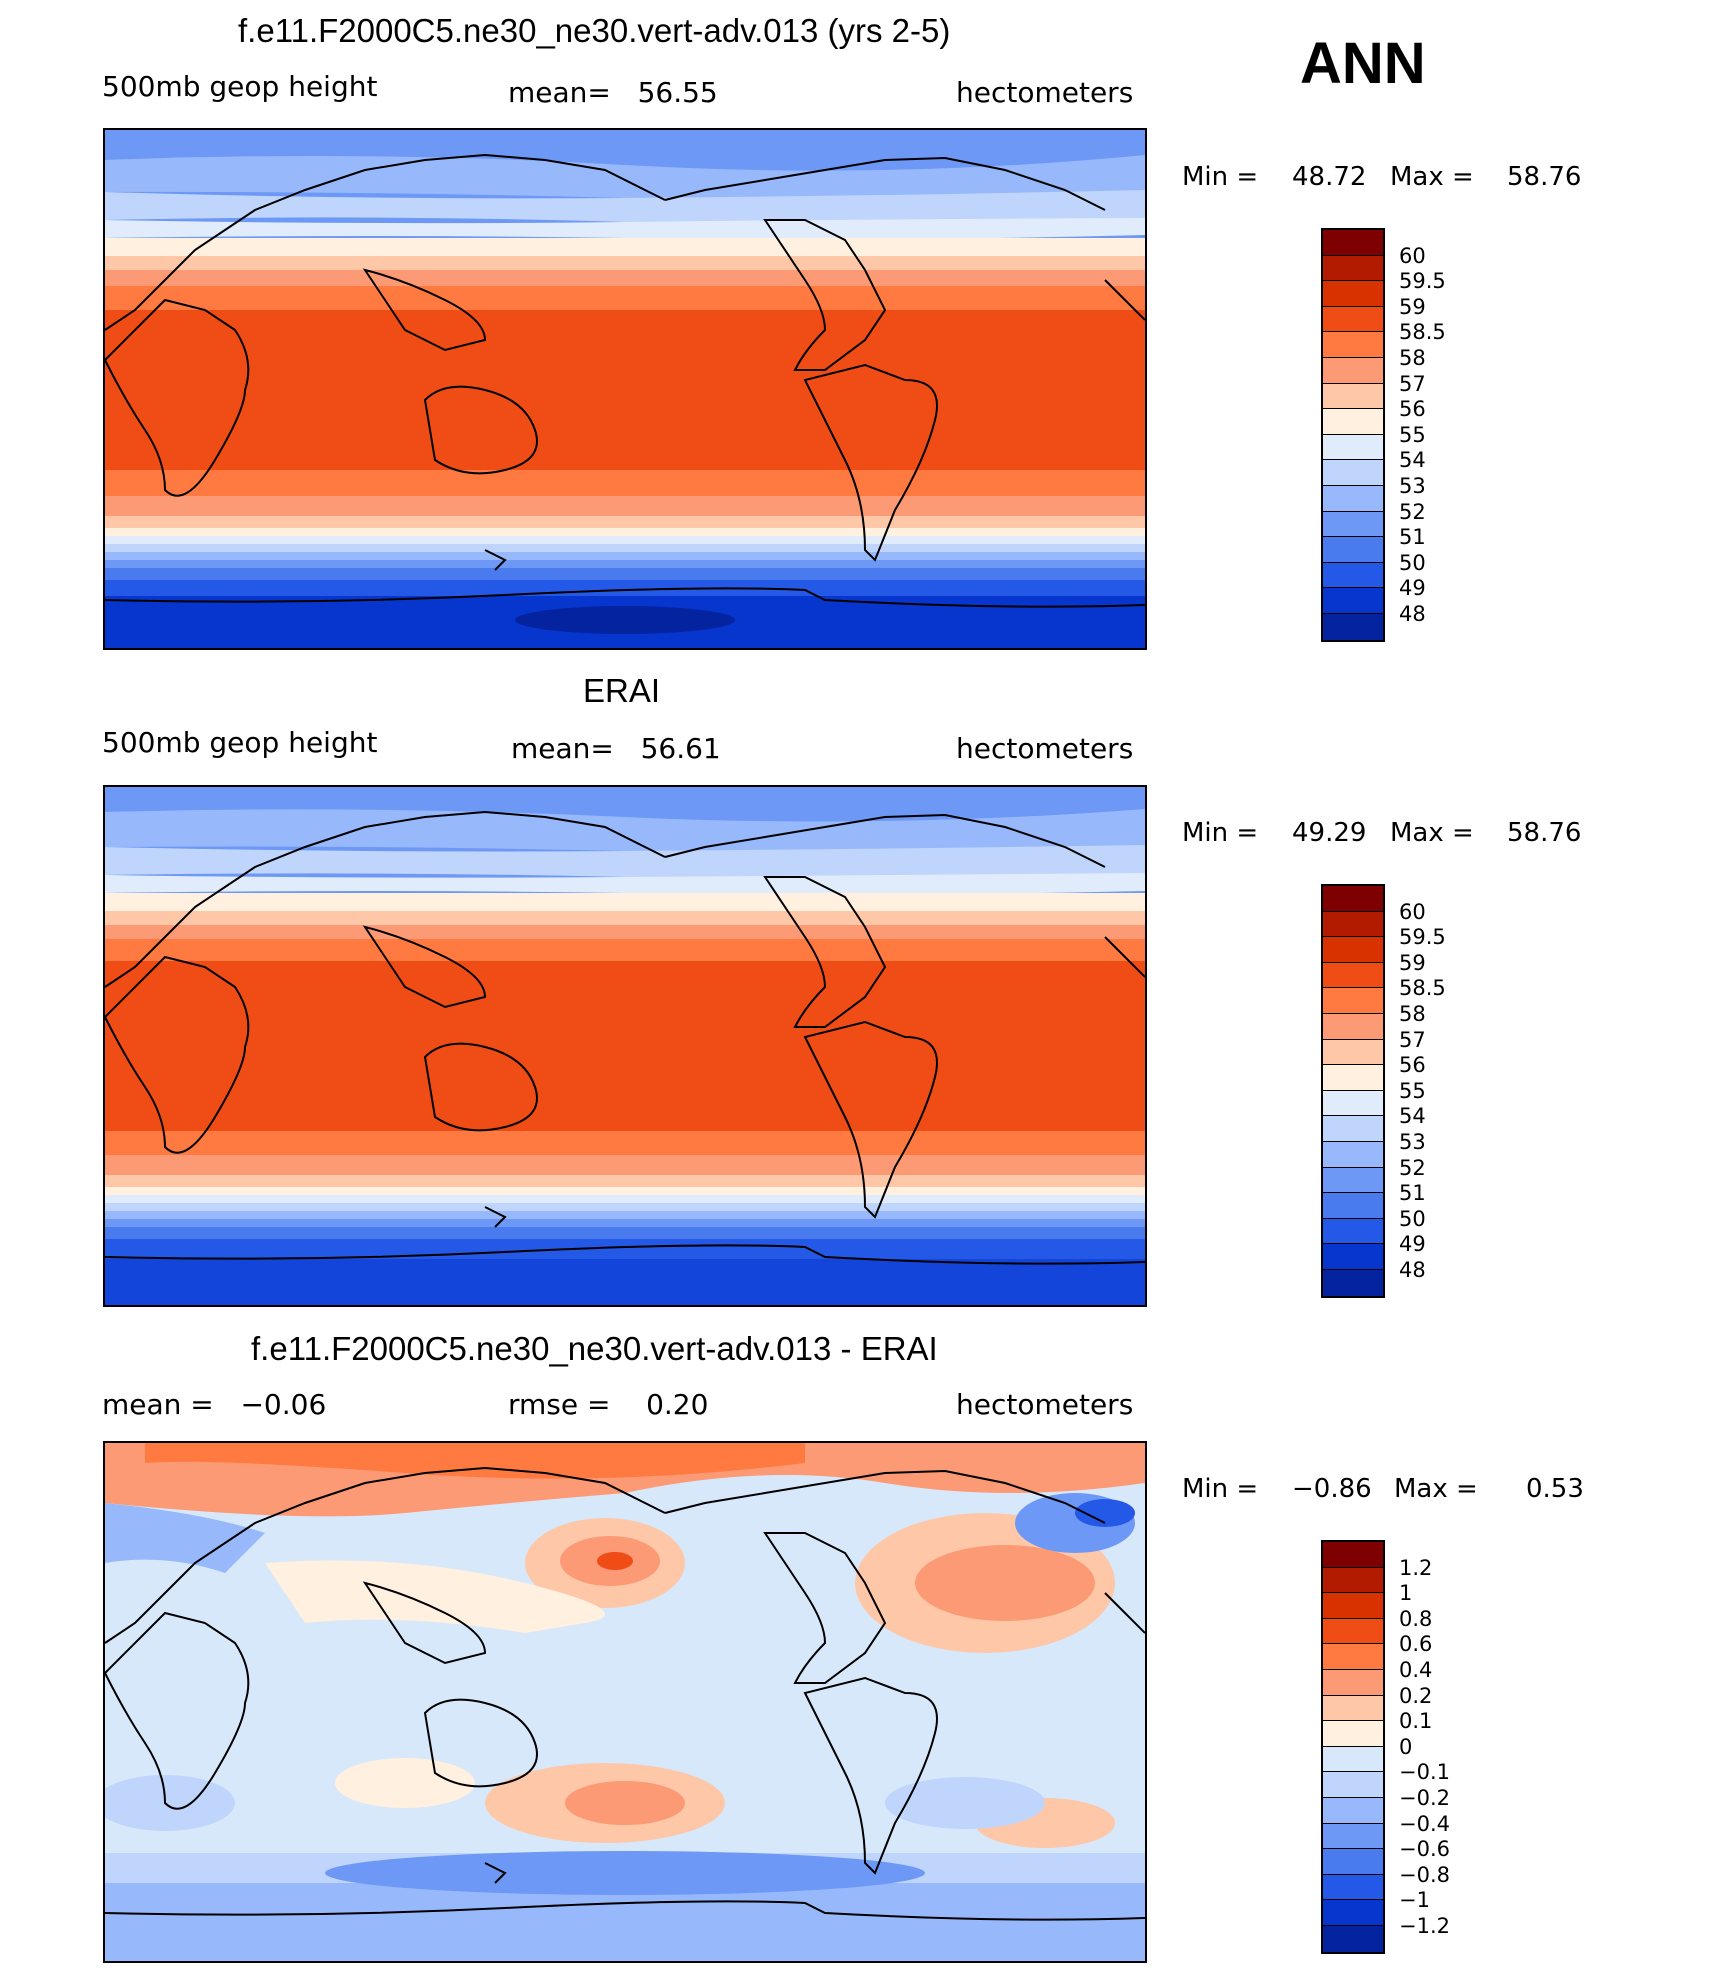 The image size is (1710, 1986). I want to click on colorbar-tick-label: 1, so click(1406, 1593).